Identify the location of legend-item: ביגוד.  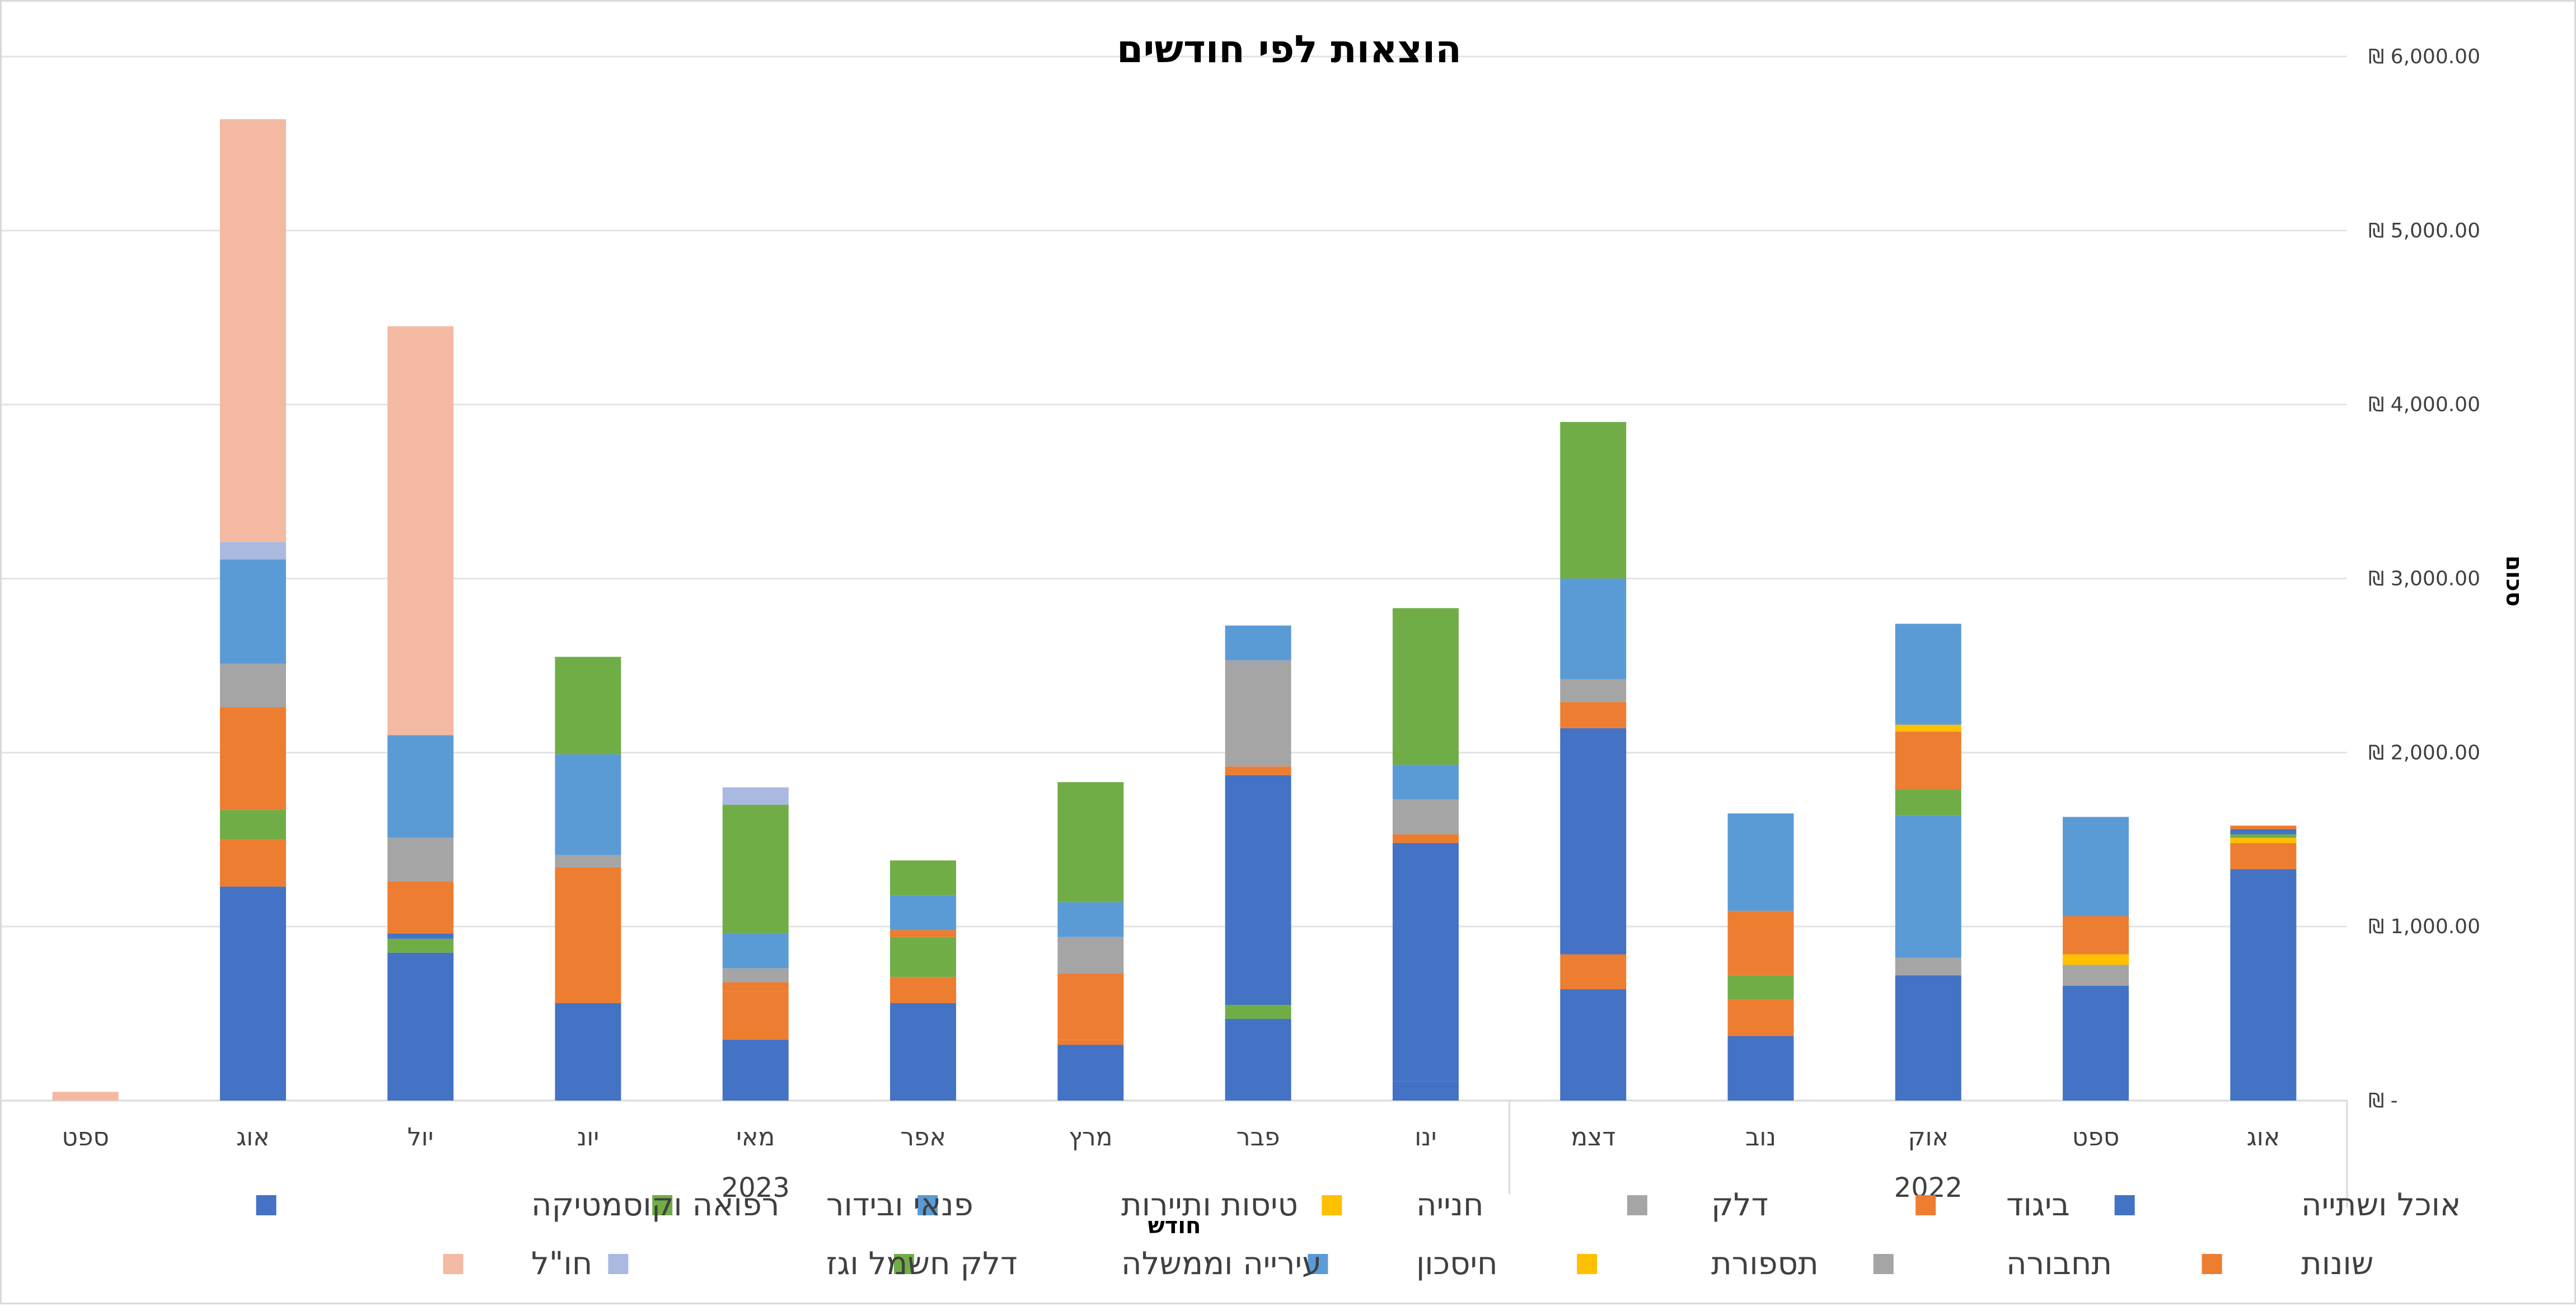
(1993, 1205).